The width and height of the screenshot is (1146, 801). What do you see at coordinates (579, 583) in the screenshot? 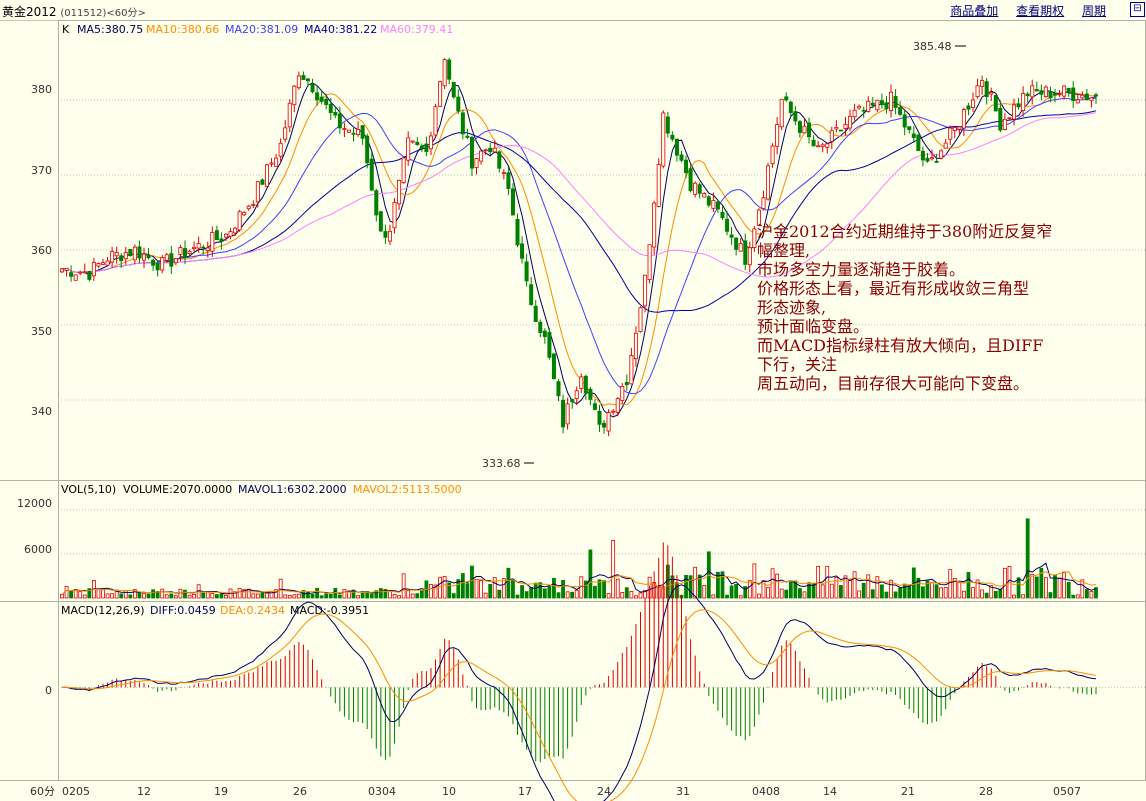
I see `mavol10-line` at bounding box center [579, 583].